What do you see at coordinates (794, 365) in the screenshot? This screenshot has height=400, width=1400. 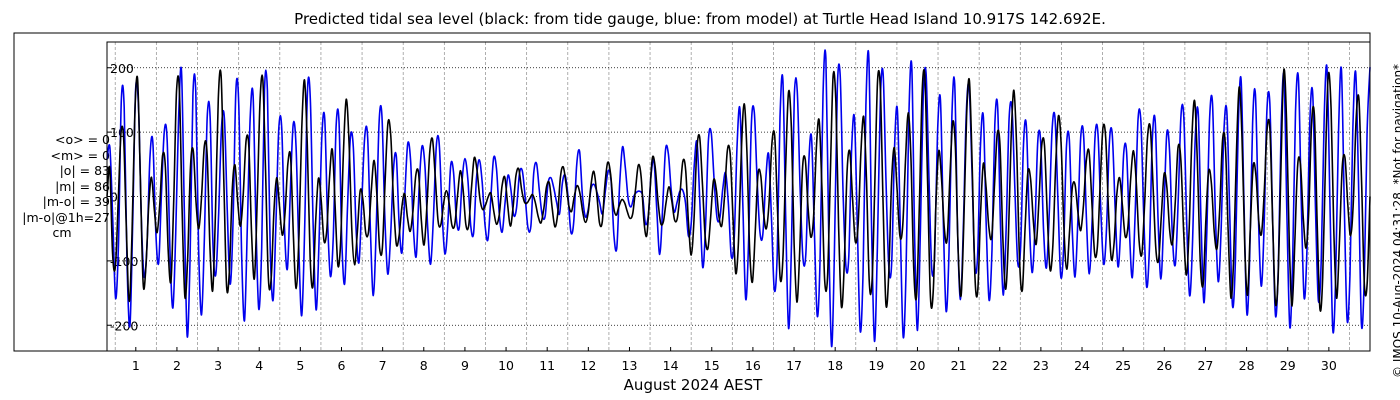 I see `x-tick-label: 17` at bounding box center [794, 365].